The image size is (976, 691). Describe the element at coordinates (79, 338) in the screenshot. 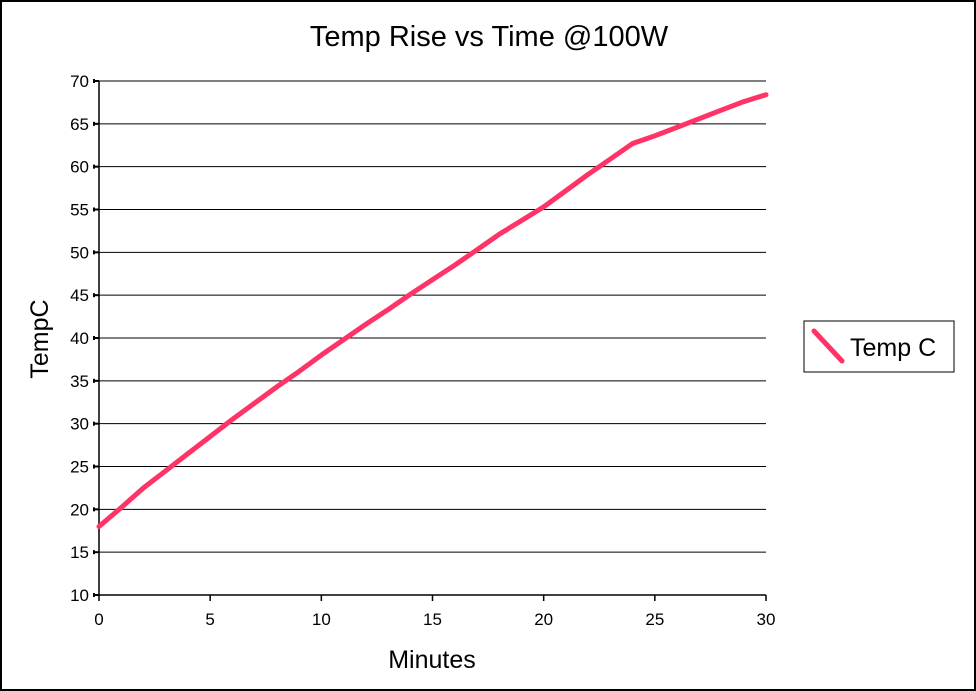

I see `y-tick-label: 40` at that location.